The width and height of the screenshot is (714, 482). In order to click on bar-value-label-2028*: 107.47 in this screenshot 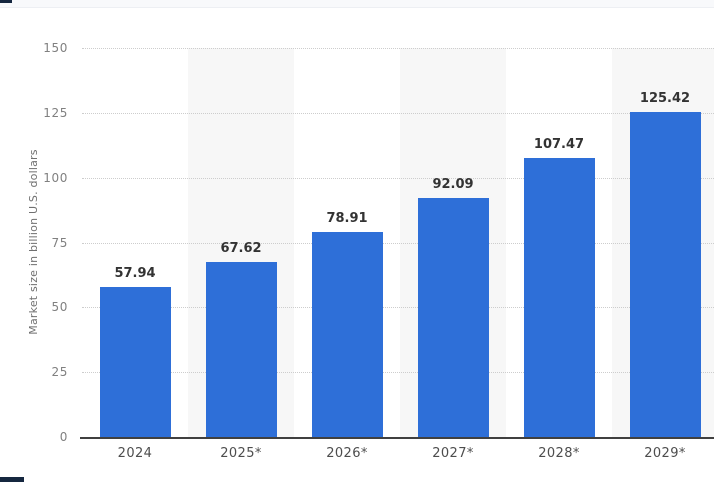, I will do `click(559, 145)`.